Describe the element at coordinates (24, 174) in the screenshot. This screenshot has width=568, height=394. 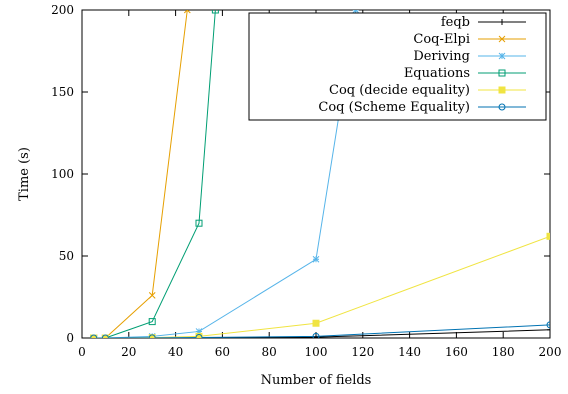
I see `y-axis-title: Time (s)` at that location.